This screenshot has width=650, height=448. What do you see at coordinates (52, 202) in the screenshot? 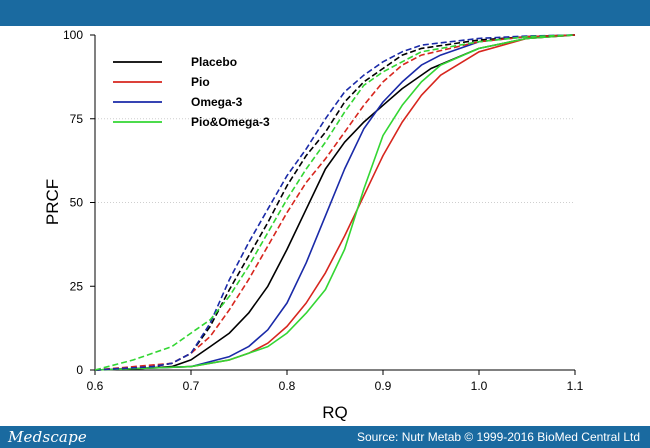
I see `y-axis-title: PRCF` at bounding box center [52, 202].